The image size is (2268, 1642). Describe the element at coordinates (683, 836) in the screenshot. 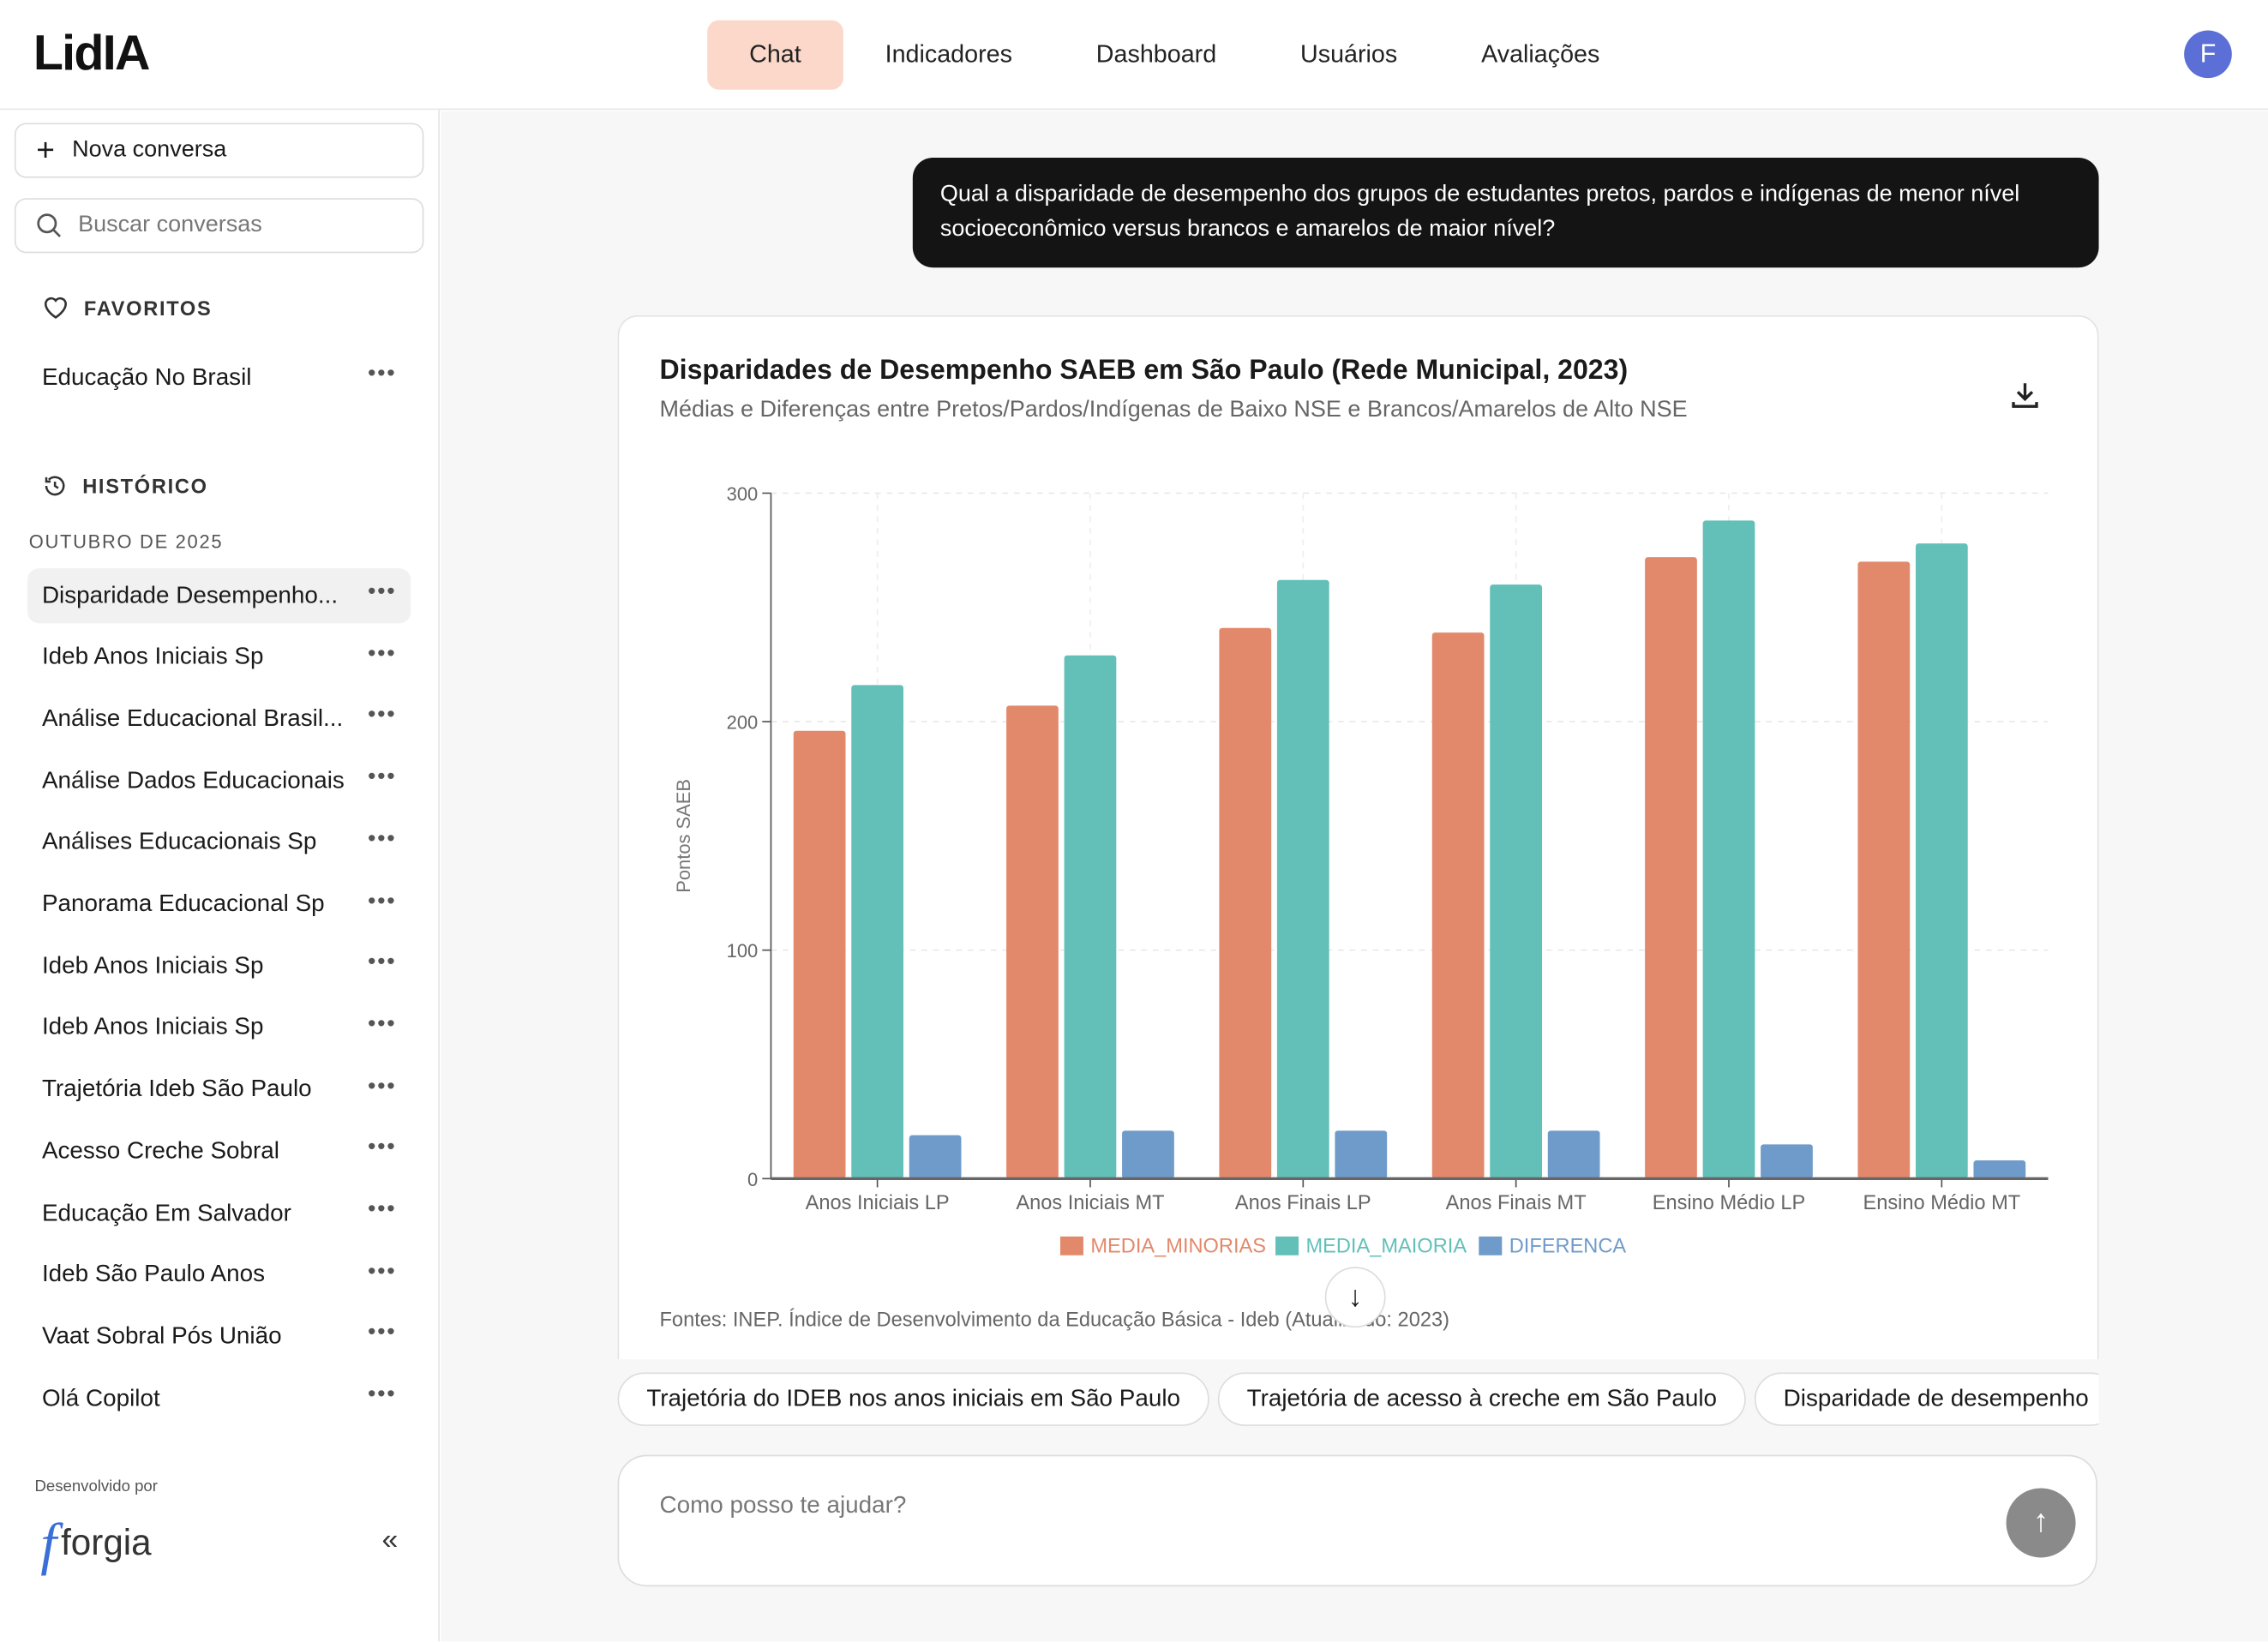

I see `y-axis-label: Pontos SAEB` at that location.